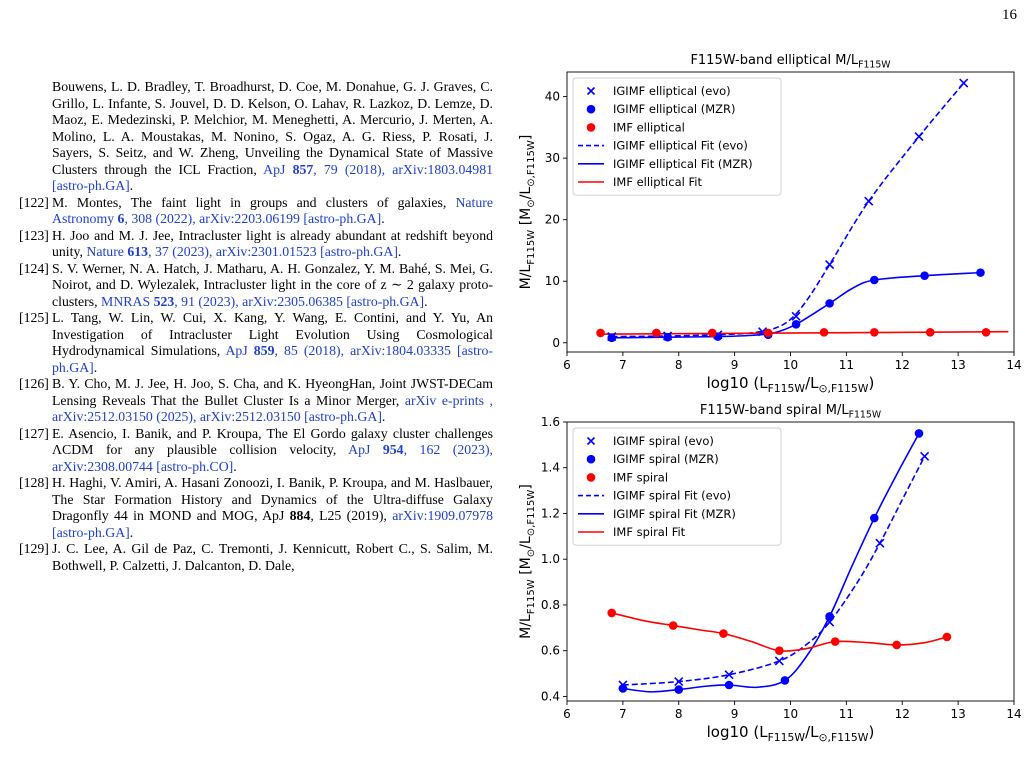 The height and width of the screenshot is (773, 1027). Describe the element at coordinates (550, 696) in the screenshot. I see `y-tick-label: 0.4` at that location.